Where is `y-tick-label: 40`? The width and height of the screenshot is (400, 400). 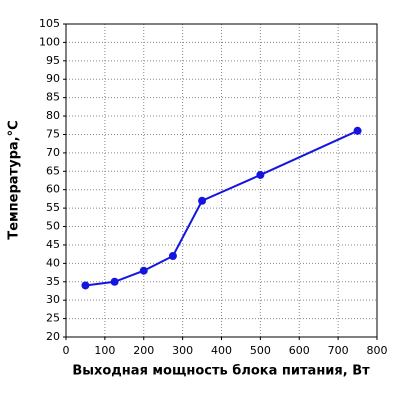 y-tick-label: 40 is located at coordinates (53, 262).